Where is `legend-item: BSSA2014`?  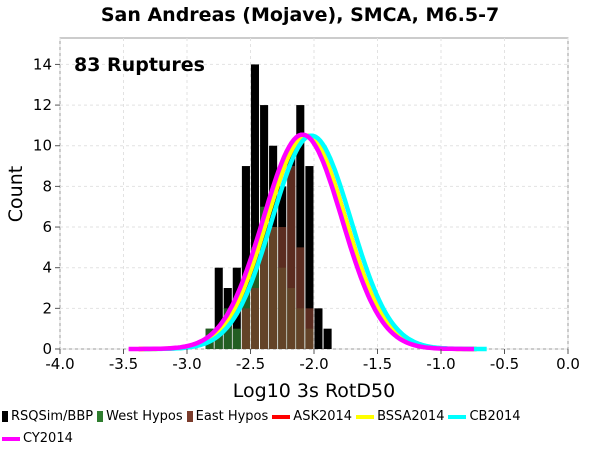 legend-item: BSSA2014 is located at coordinates (400, 417).